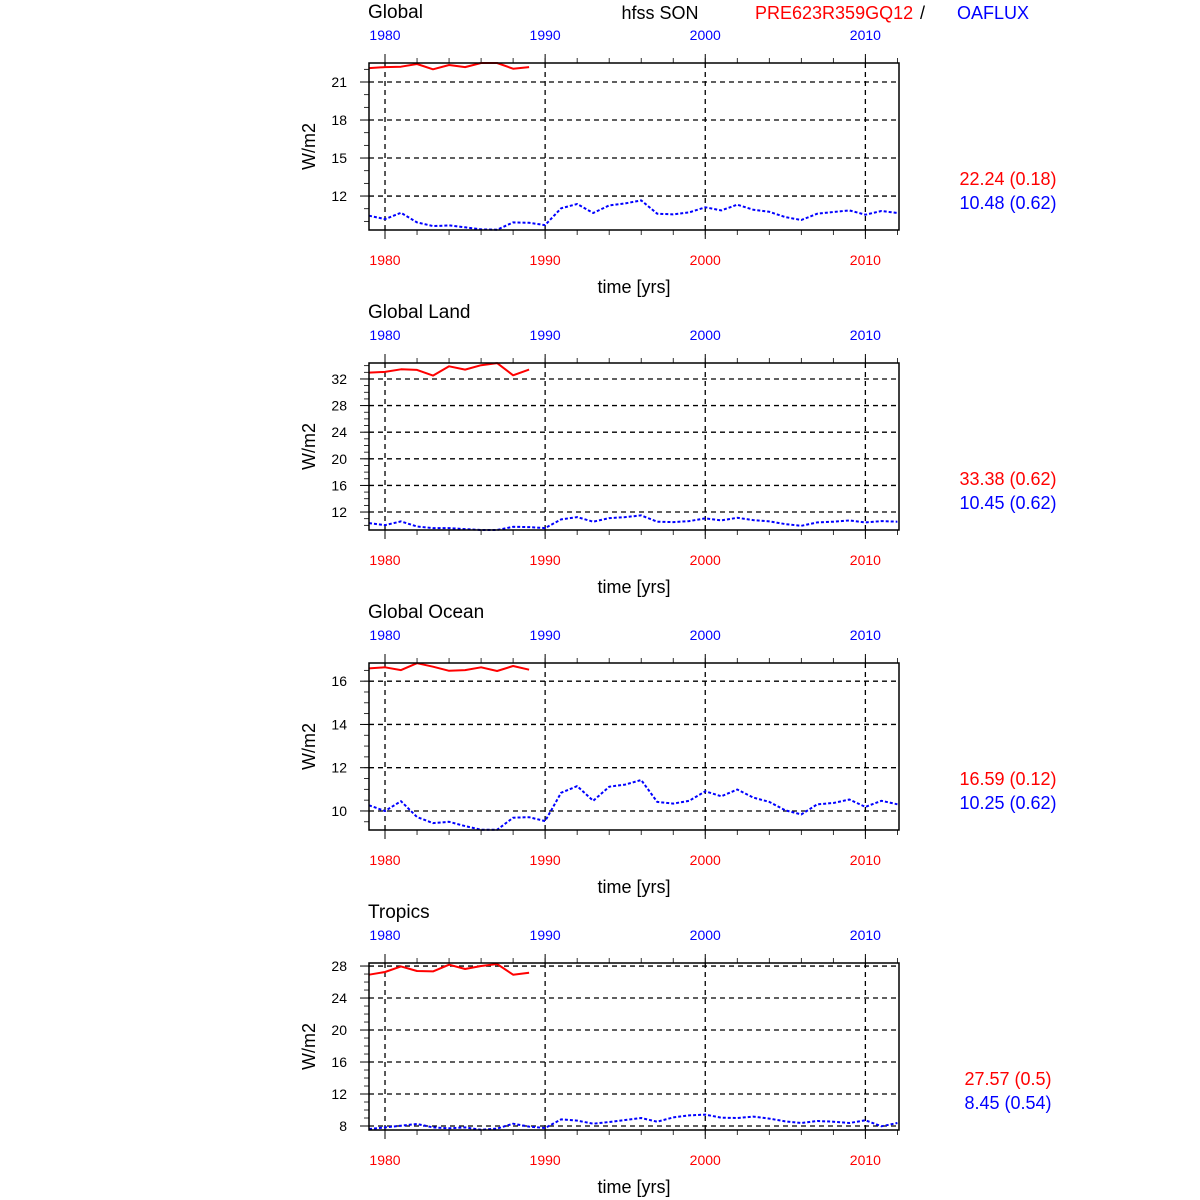 This screenshot has height=1200, width=1200. What do you see at coordinates (1007, 779) in the screenshot?
I see `model-mean-stat: 16.59 (0.12)` at bounding box center [1007, 779].